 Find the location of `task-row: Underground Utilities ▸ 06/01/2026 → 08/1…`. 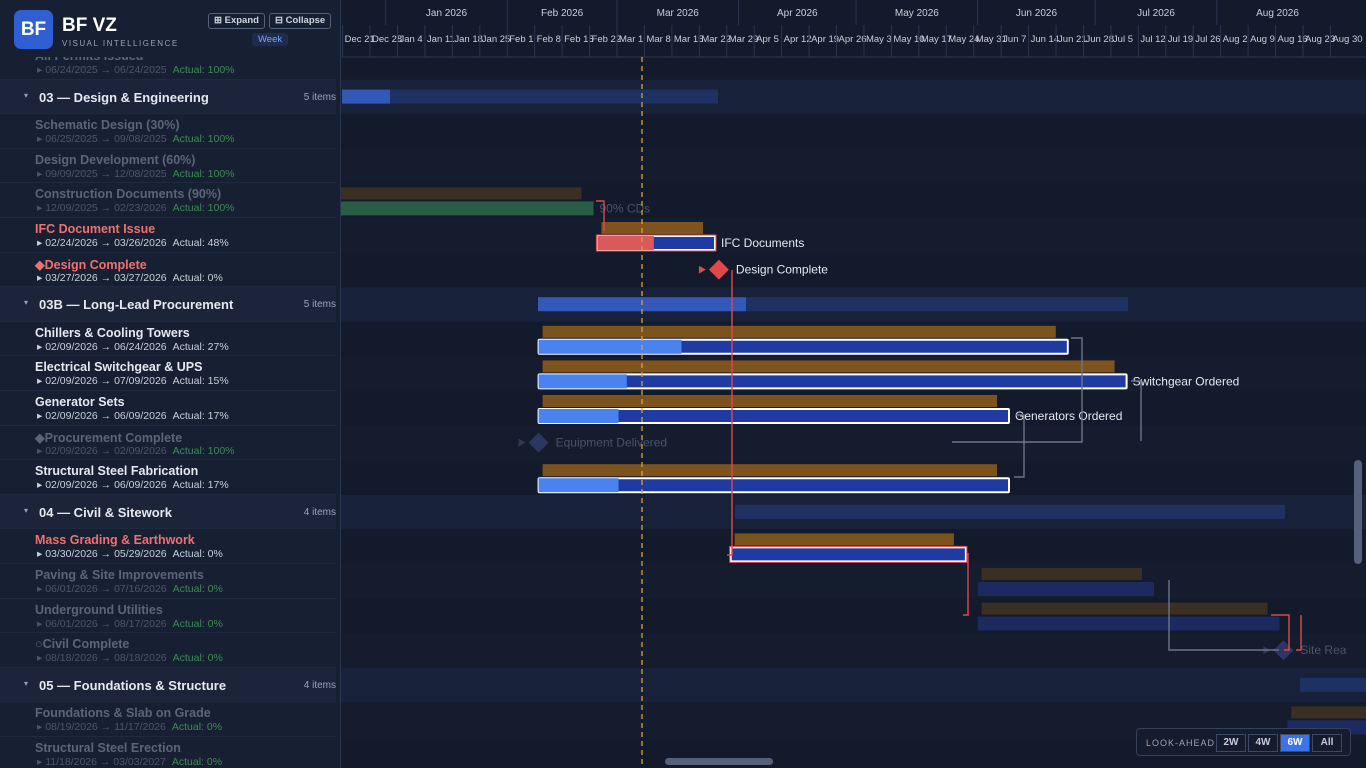

task-row: Underground Utilities ▸ 06/01/2026 → 08/1… is located at coordinates (168, 616).